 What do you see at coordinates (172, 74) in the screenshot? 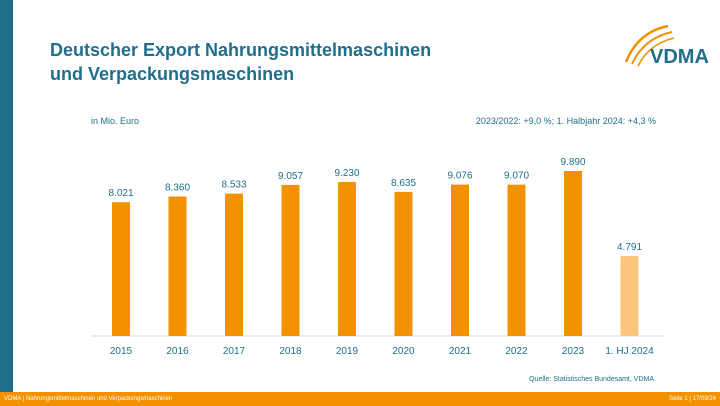
I see `title-line-2: und Verpackungsmaschinen` at bounding box center [172, 74].